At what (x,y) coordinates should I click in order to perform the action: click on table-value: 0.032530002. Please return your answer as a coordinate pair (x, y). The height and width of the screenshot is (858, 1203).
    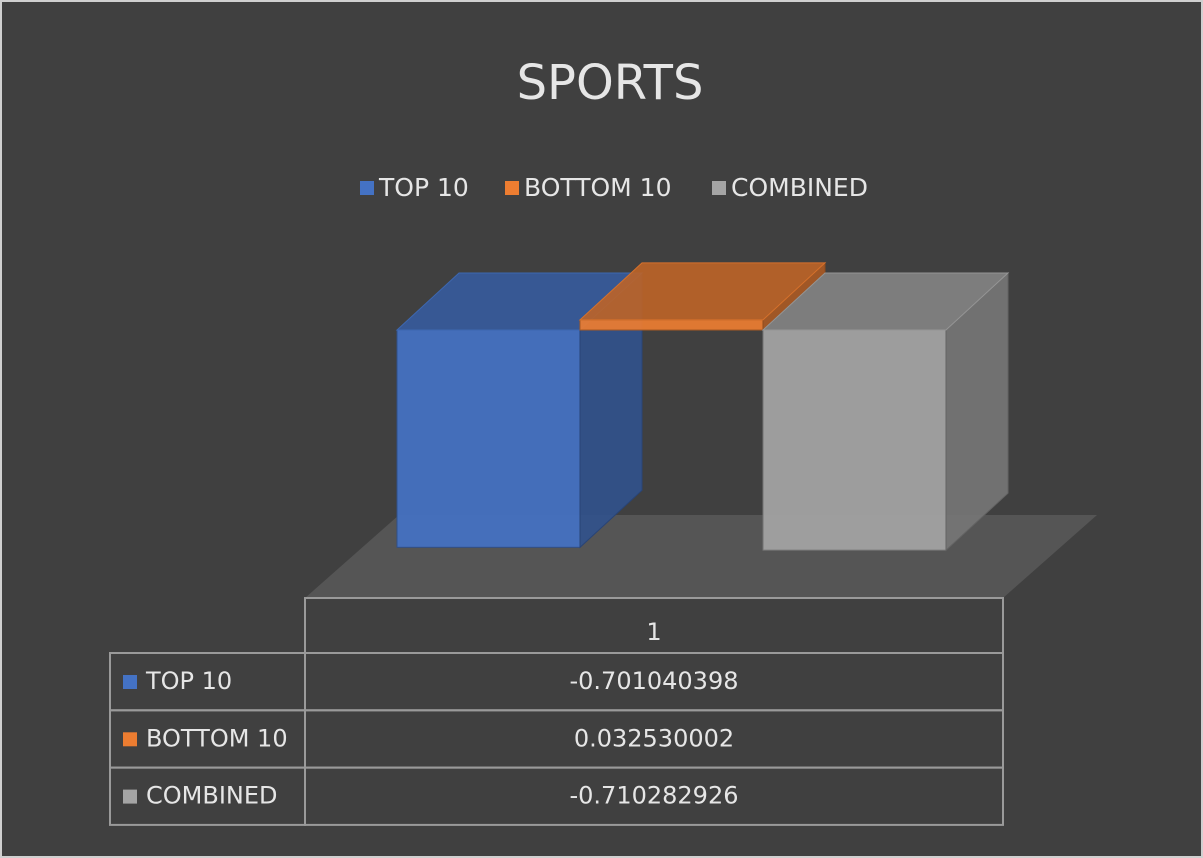
    Looking at the image, I should click on (654, 738).